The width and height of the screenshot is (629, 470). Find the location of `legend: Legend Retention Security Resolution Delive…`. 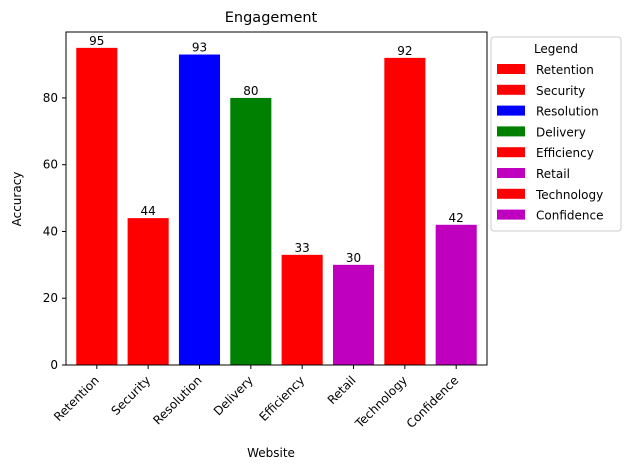

legend: Legend Retention Security Resolution Delive… is located at coordinates (556, 134).